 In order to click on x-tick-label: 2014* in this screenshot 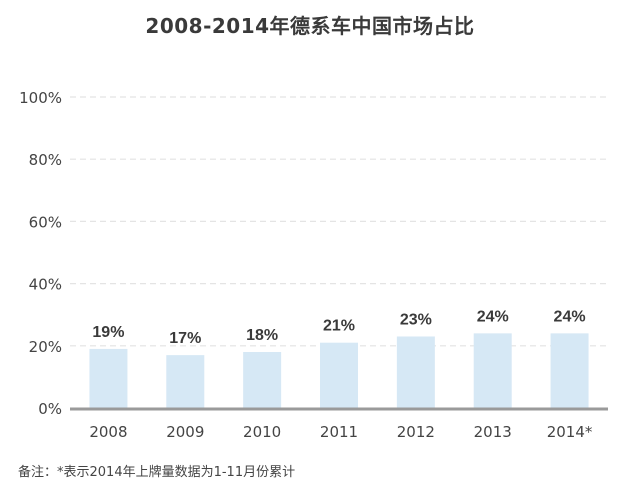, I will do `click(570, 432)`.